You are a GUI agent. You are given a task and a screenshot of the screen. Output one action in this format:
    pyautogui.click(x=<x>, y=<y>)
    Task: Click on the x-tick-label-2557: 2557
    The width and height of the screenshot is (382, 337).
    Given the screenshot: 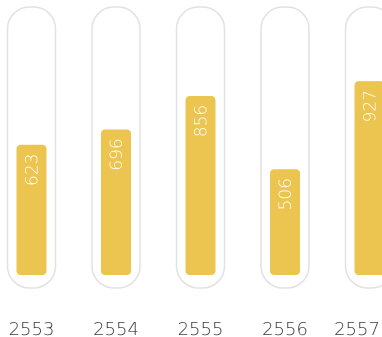 What is the action you would take?
    pyautogui.click(x=357, y=328)
    